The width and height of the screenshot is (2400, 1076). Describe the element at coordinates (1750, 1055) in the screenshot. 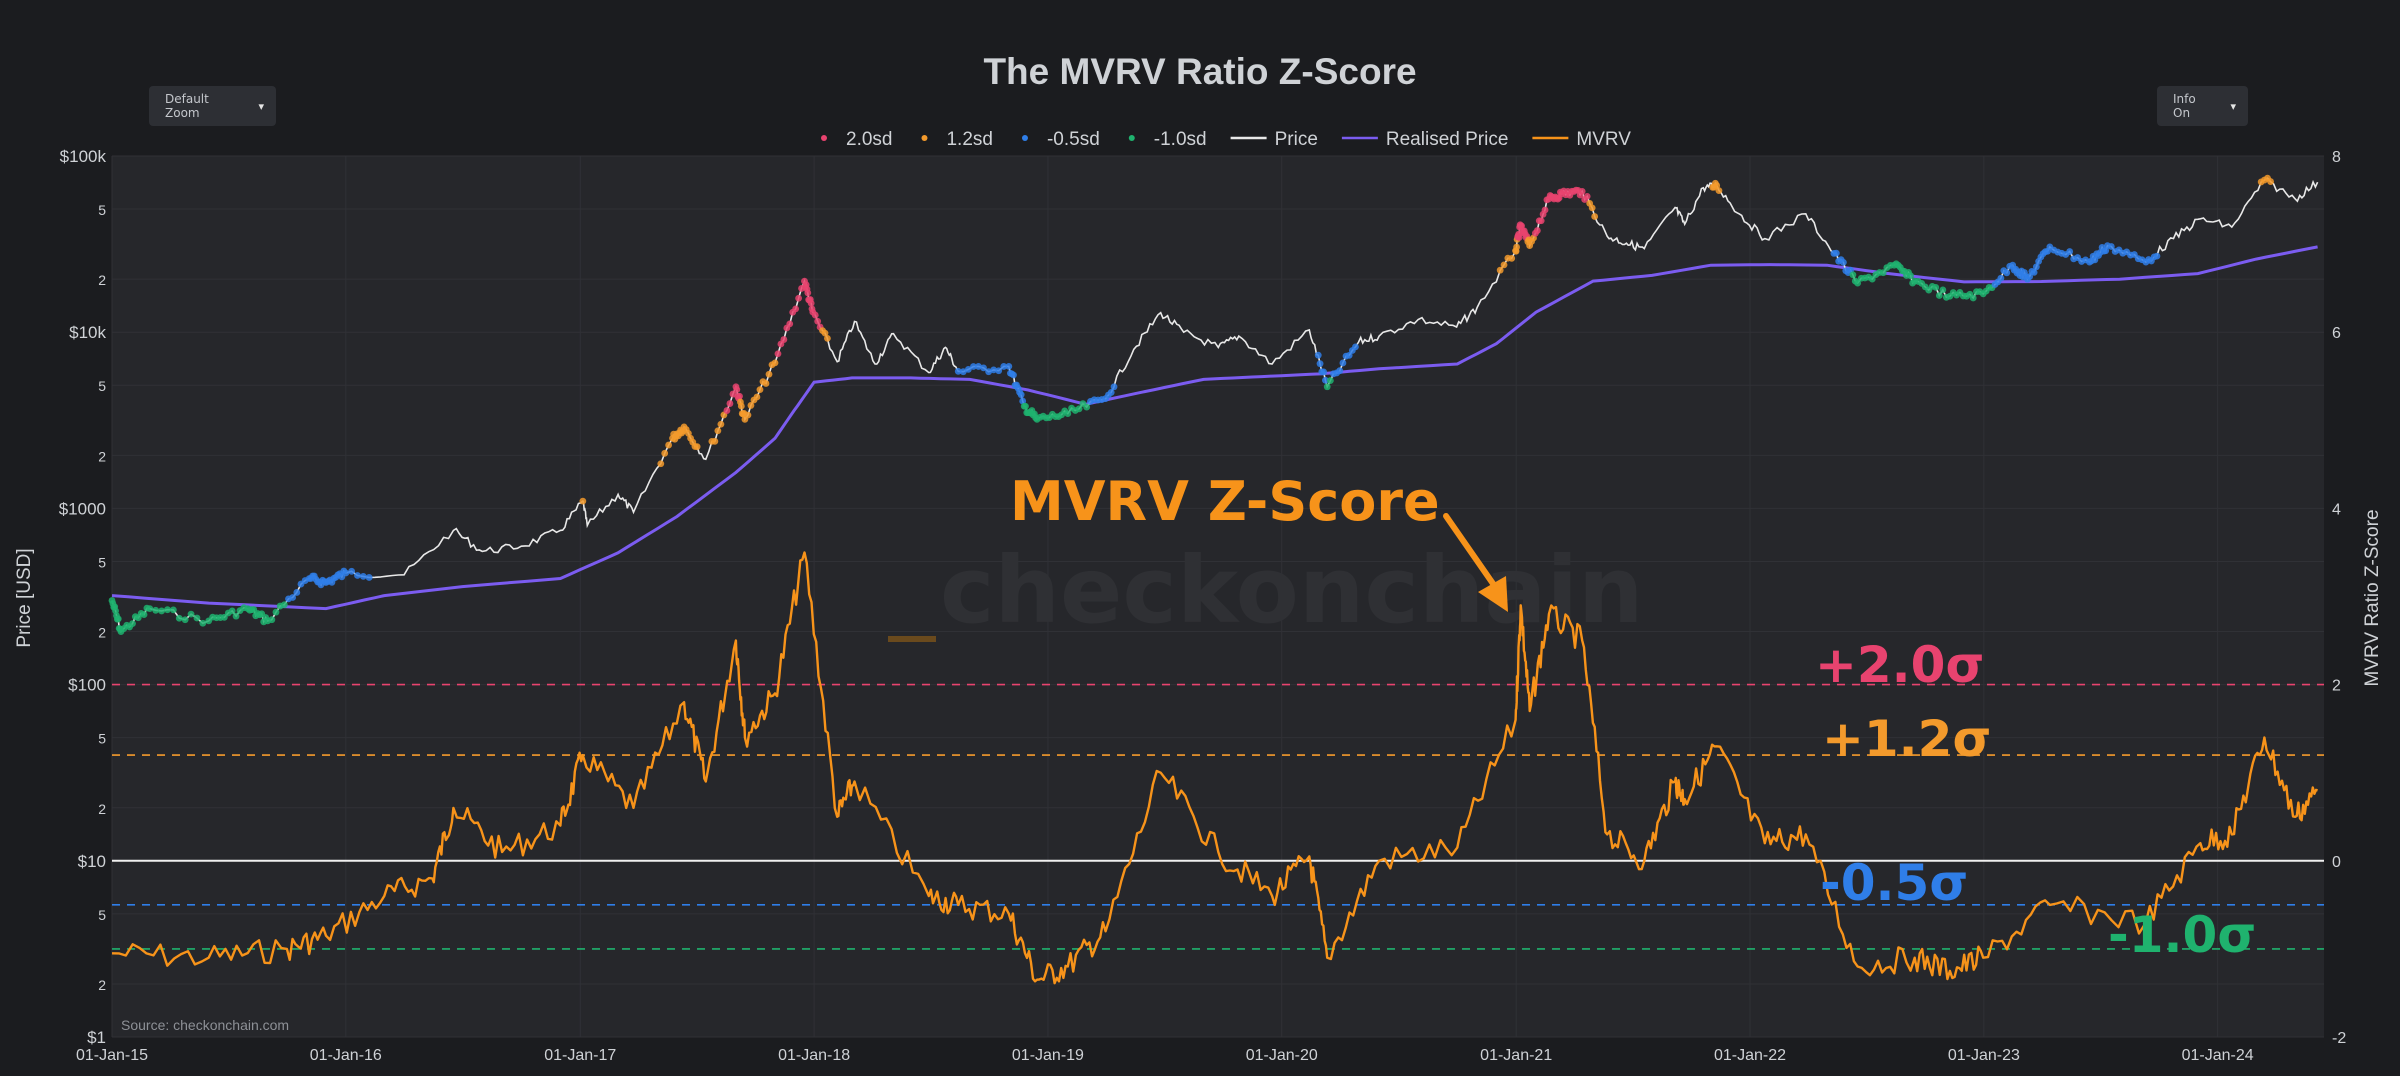

I see `x-tick: 01-Jan-22` at that location.